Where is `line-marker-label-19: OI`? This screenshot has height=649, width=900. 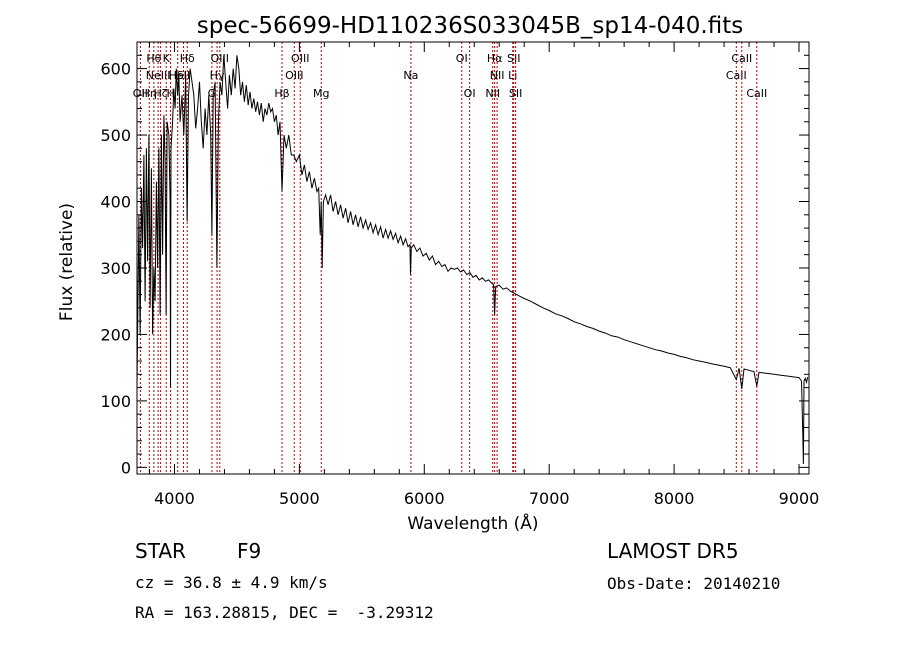 line-marker-label-19: OI is located at coordinates (470, 93).